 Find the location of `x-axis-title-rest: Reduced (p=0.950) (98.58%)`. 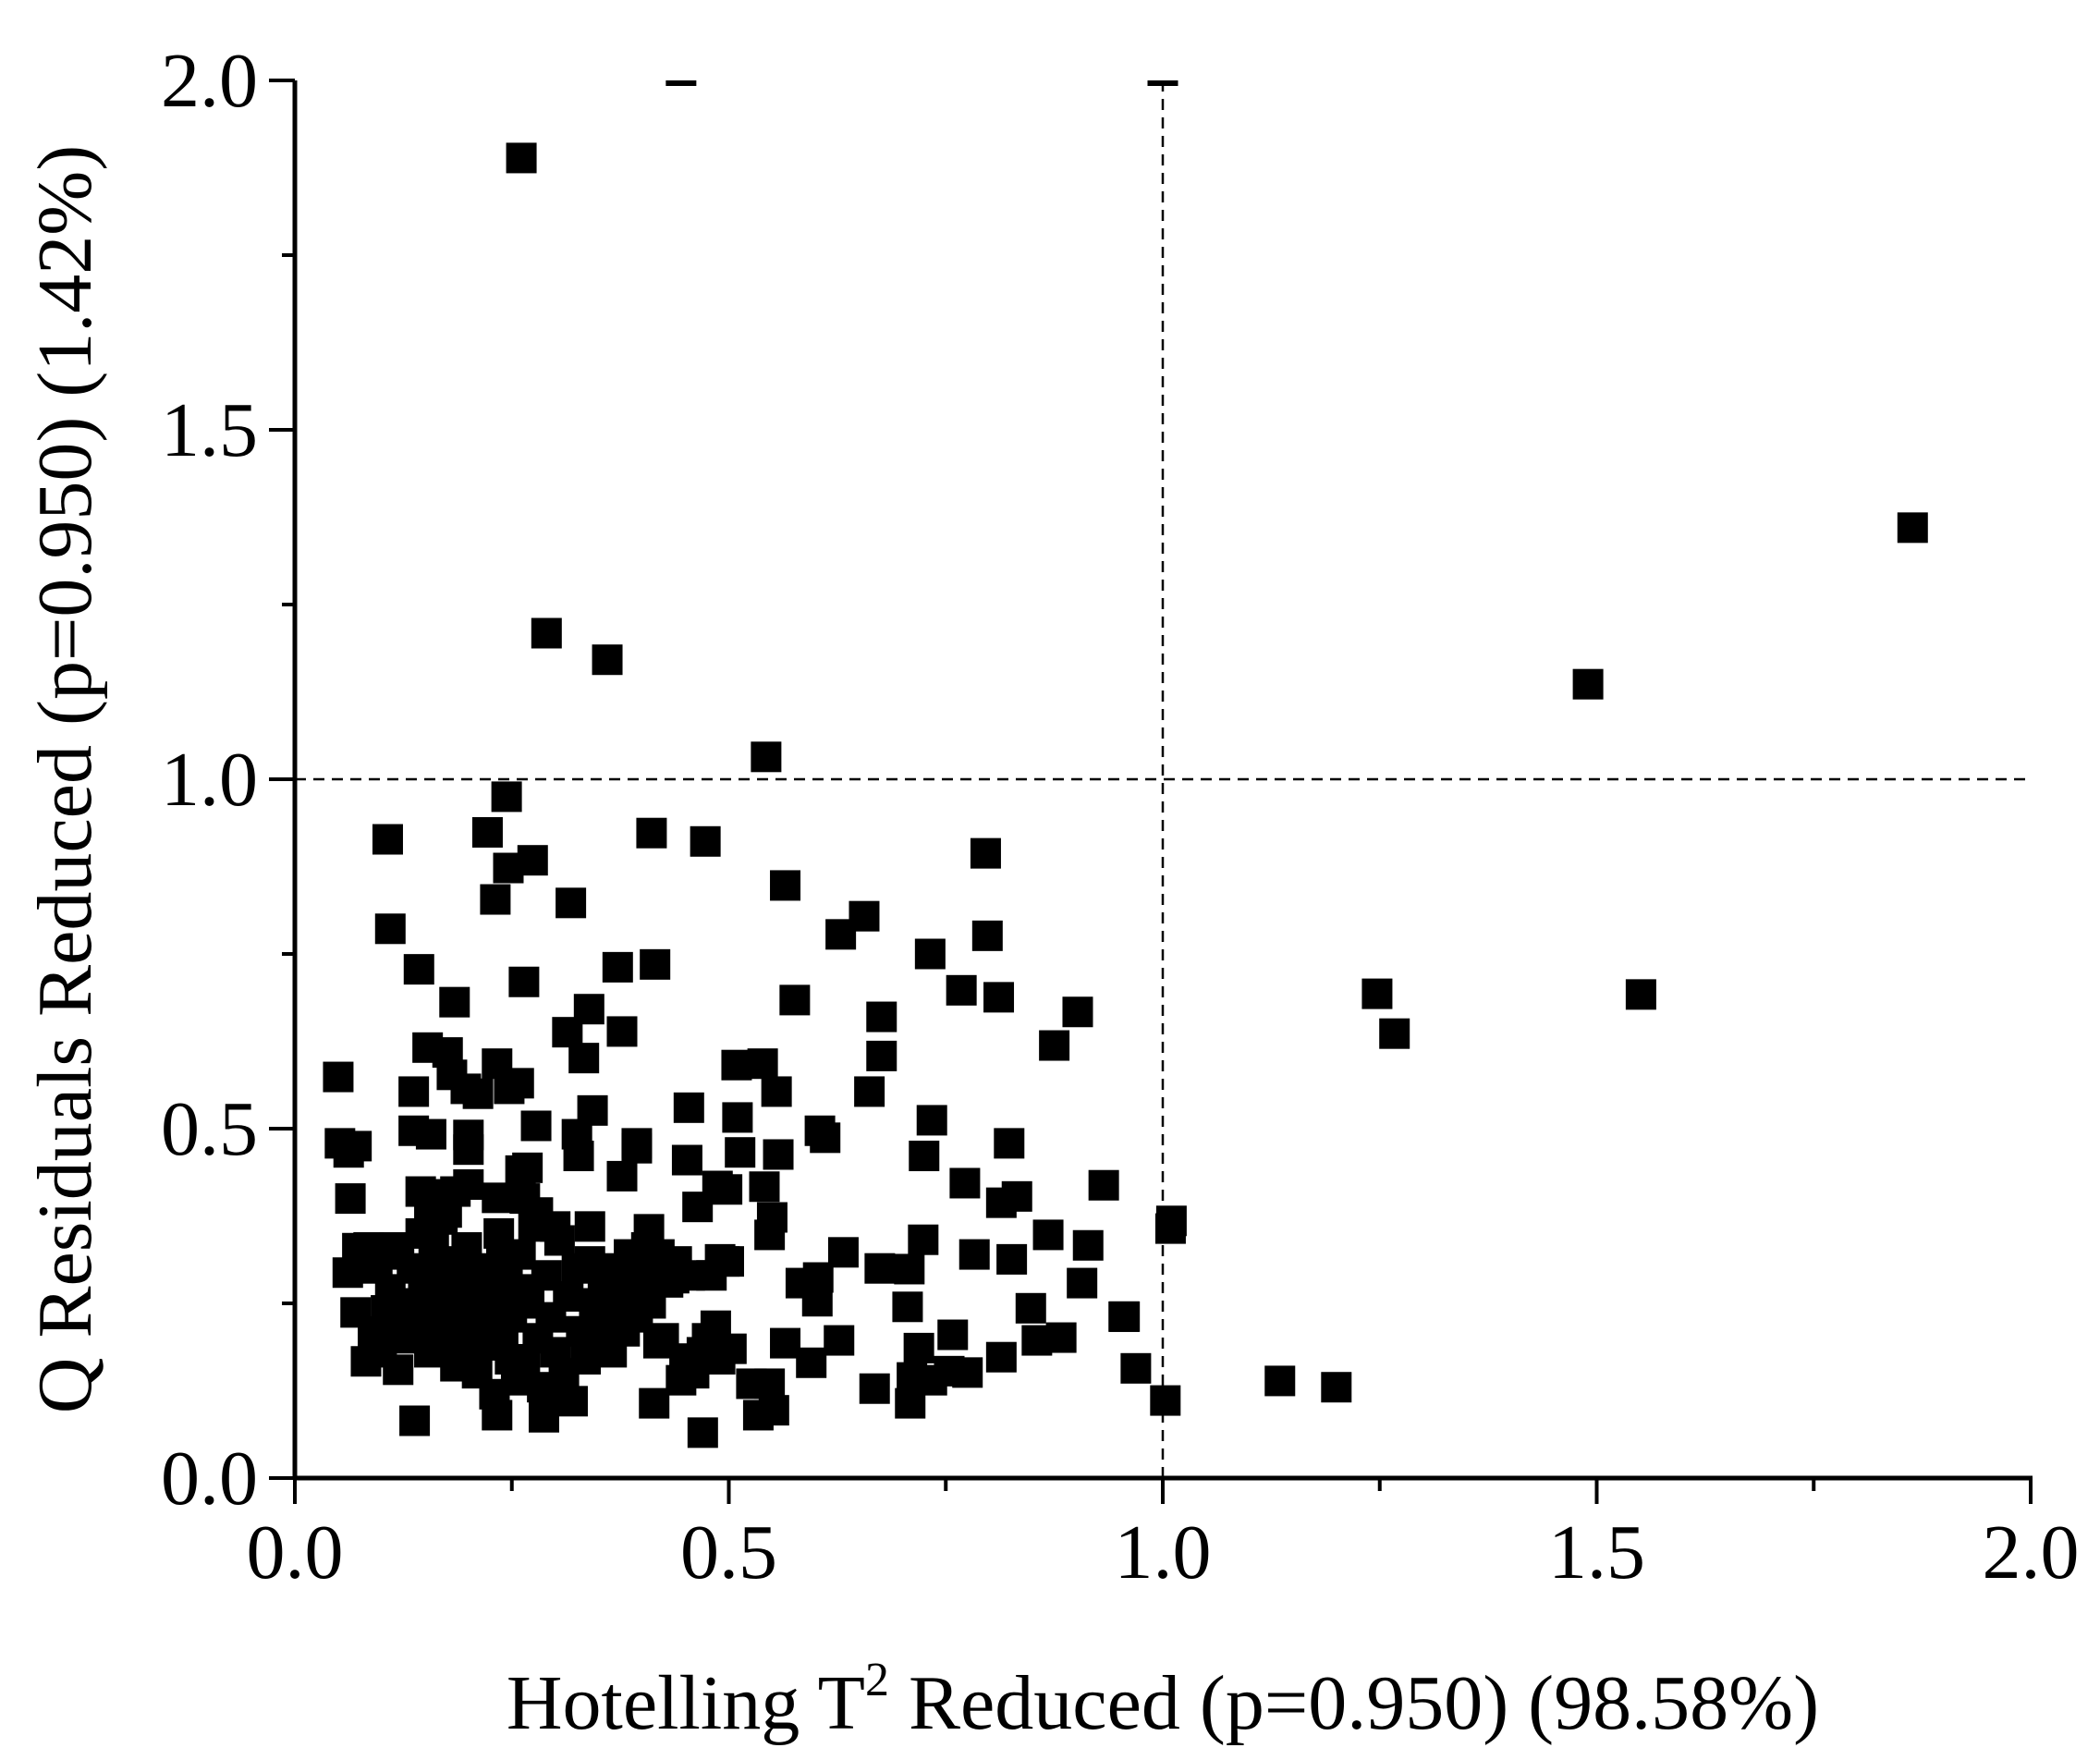

x-axis-title-rest: Reduced (p=0.950) (98.58%) is located at coordinates (1354, 1703).